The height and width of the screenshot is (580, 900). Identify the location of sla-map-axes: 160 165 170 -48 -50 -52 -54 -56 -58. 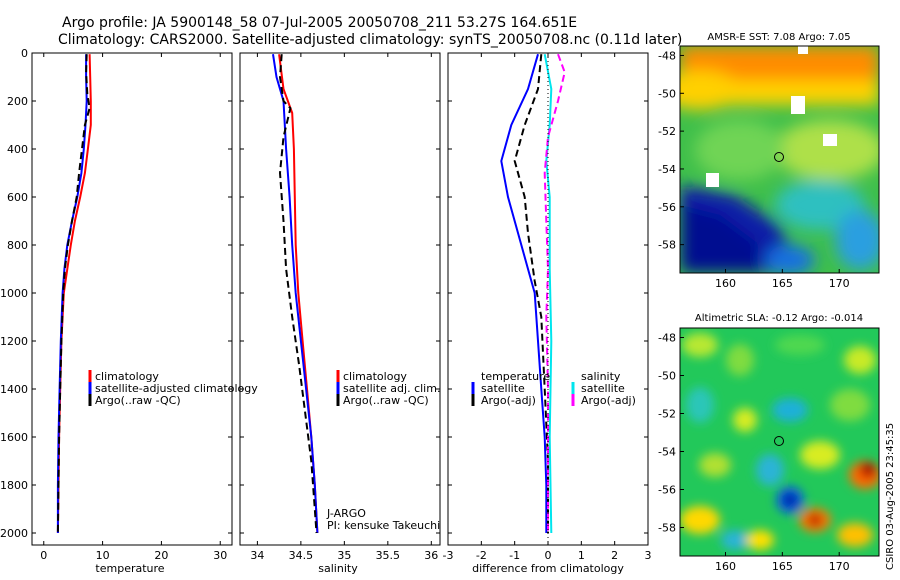
(754, 453).